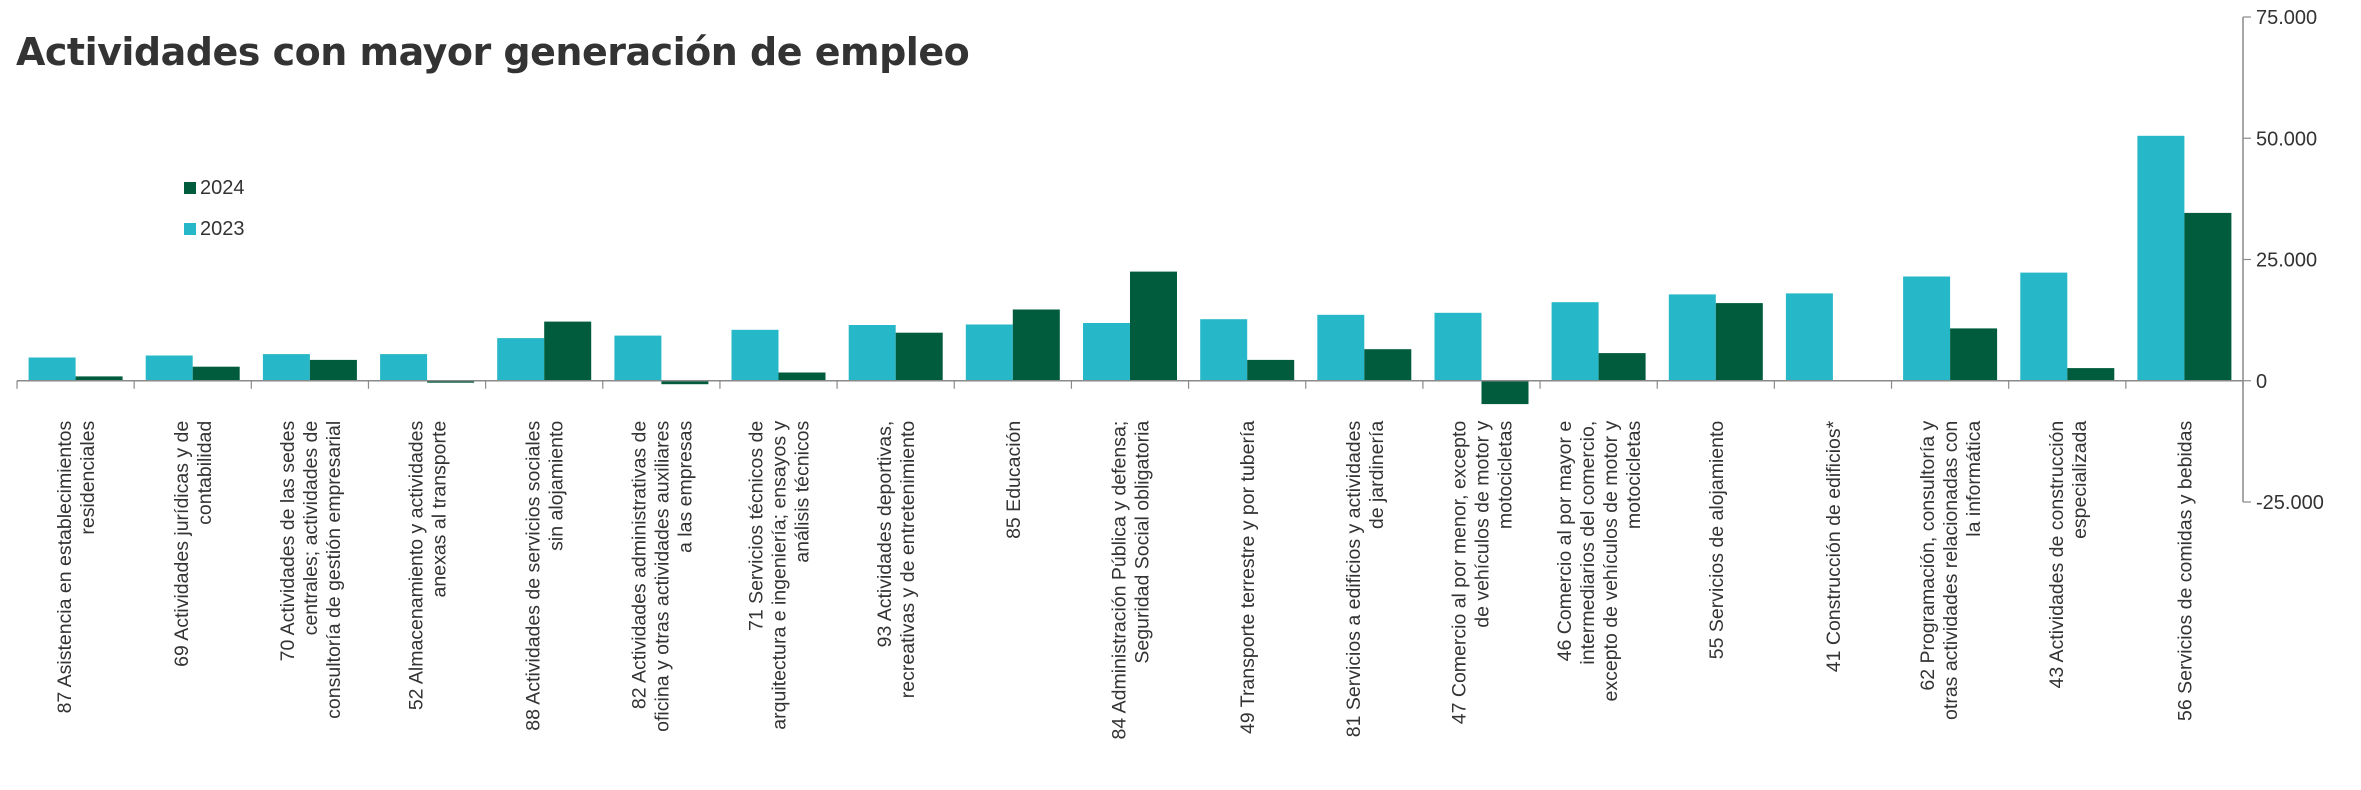 This screenshot has height=790, width=2361. I want to click on category-label-14-line-4: motocicletas, so click(1634, 475).